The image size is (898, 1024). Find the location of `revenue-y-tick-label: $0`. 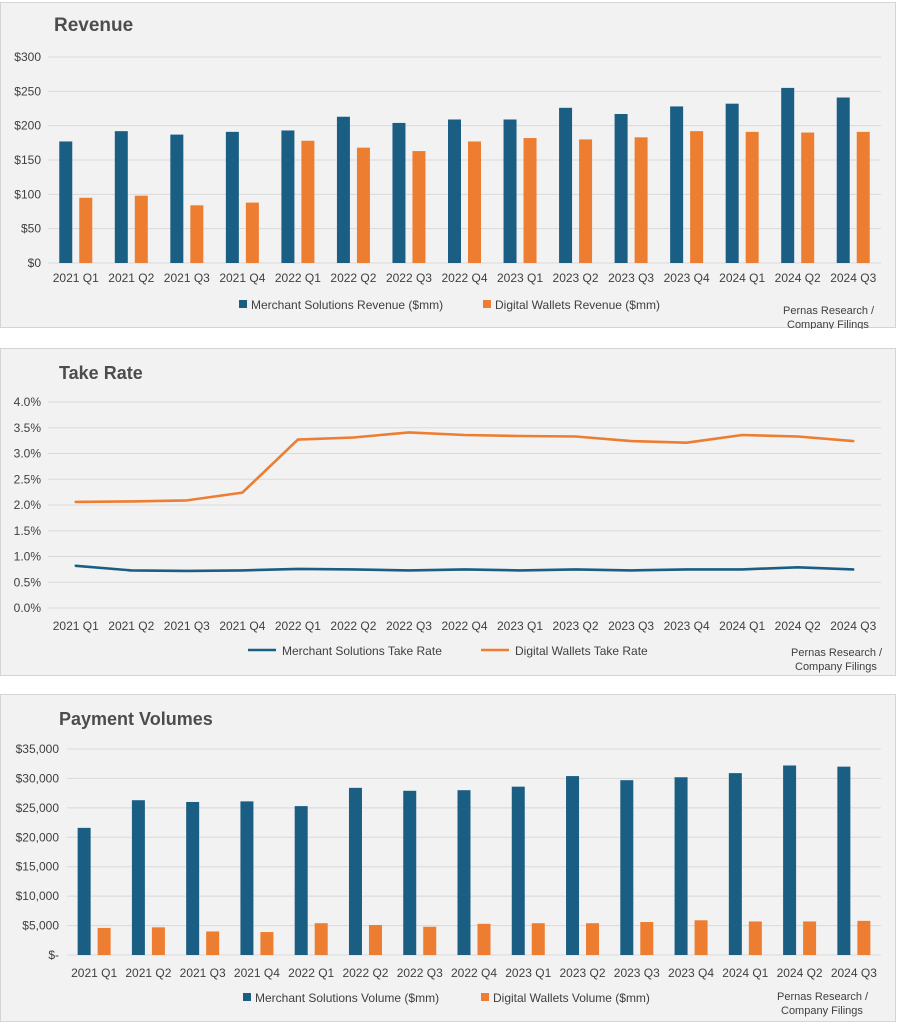

revenue-y-tick-label: $0 is located at coordinates (35, 263).